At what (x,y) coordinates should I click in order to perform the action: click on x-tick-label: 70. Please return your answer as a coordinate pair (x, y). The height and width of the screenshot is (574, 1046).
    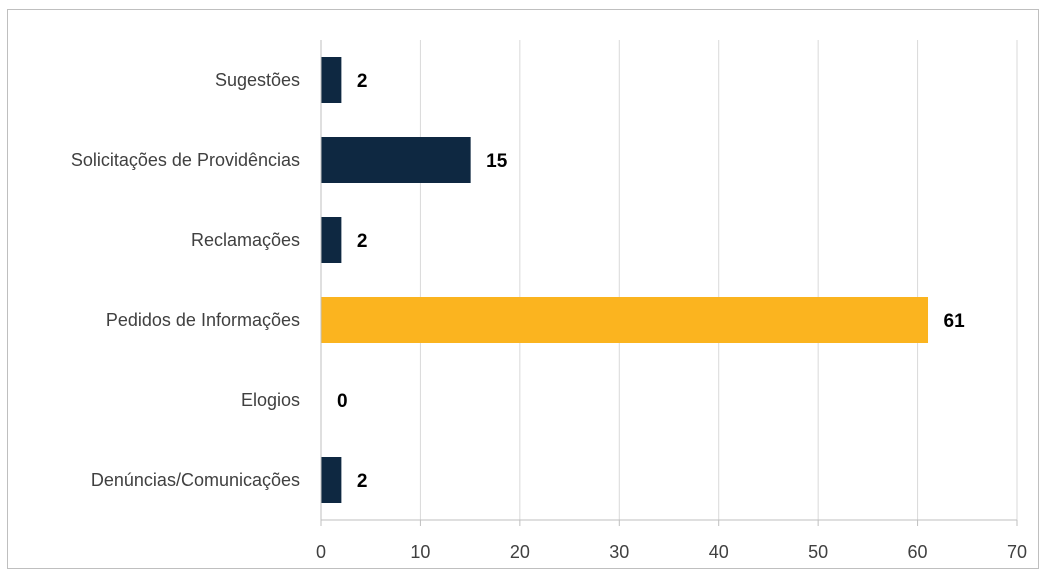
    Looking at the image, I should click on (1017, 552).